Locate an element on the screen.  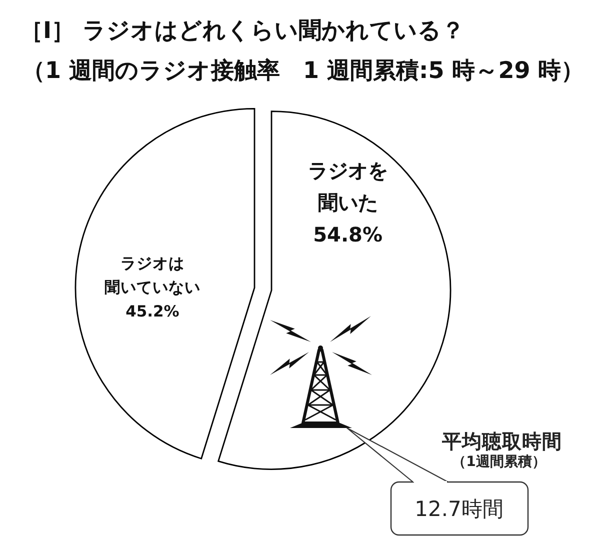
chart-title: ［Ⅰ］ ラジオはどれくらい聞かれている？ is located at coordinates (242, 31).